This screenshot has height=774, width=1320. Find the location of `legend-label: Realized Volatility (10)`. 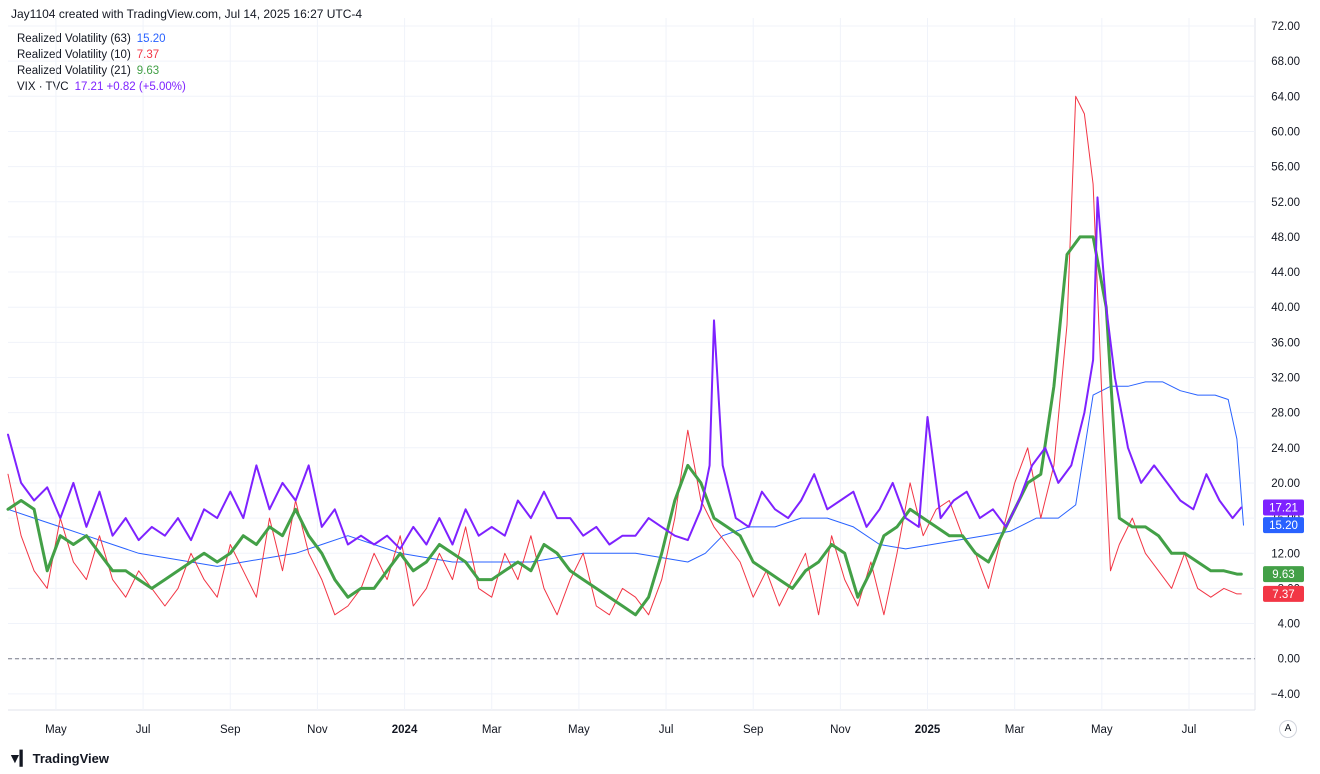

legend-label: Realized Volatility (10) is located at coordinates (74, 55).